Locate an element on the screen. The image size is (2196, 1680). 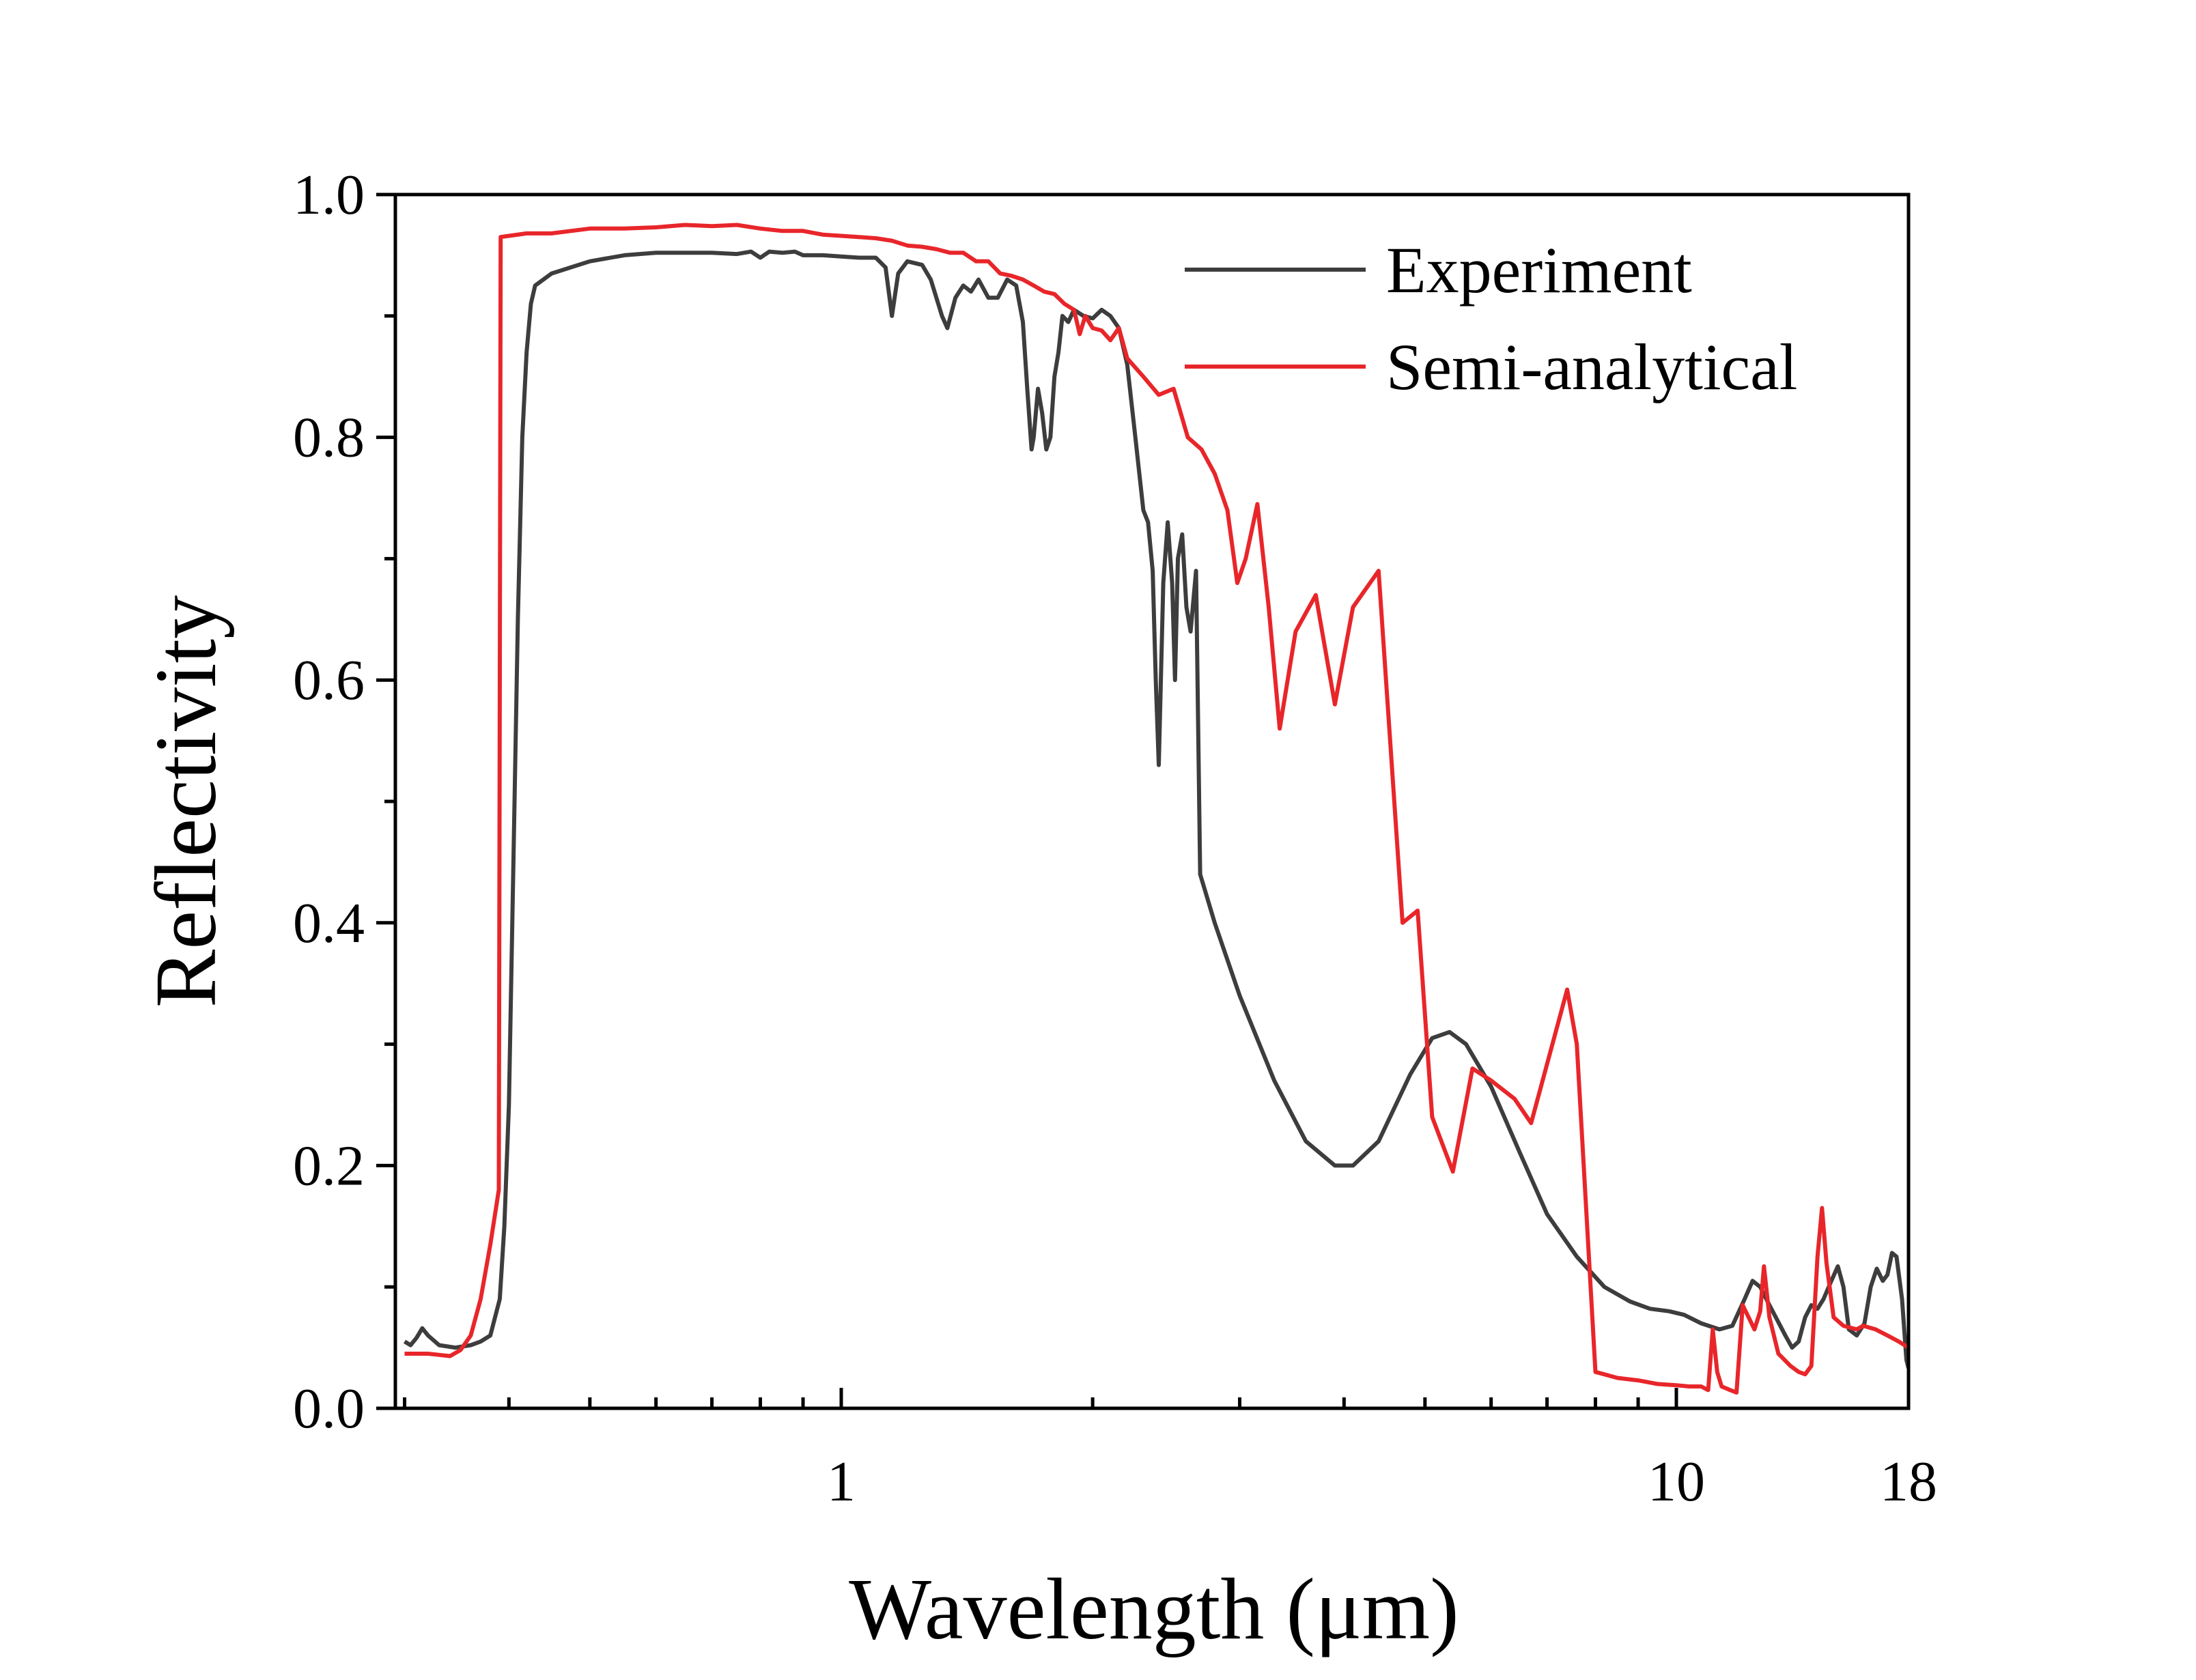
x-axis-title: Wavelength (μm) is located at coordinates (1154, 1609).